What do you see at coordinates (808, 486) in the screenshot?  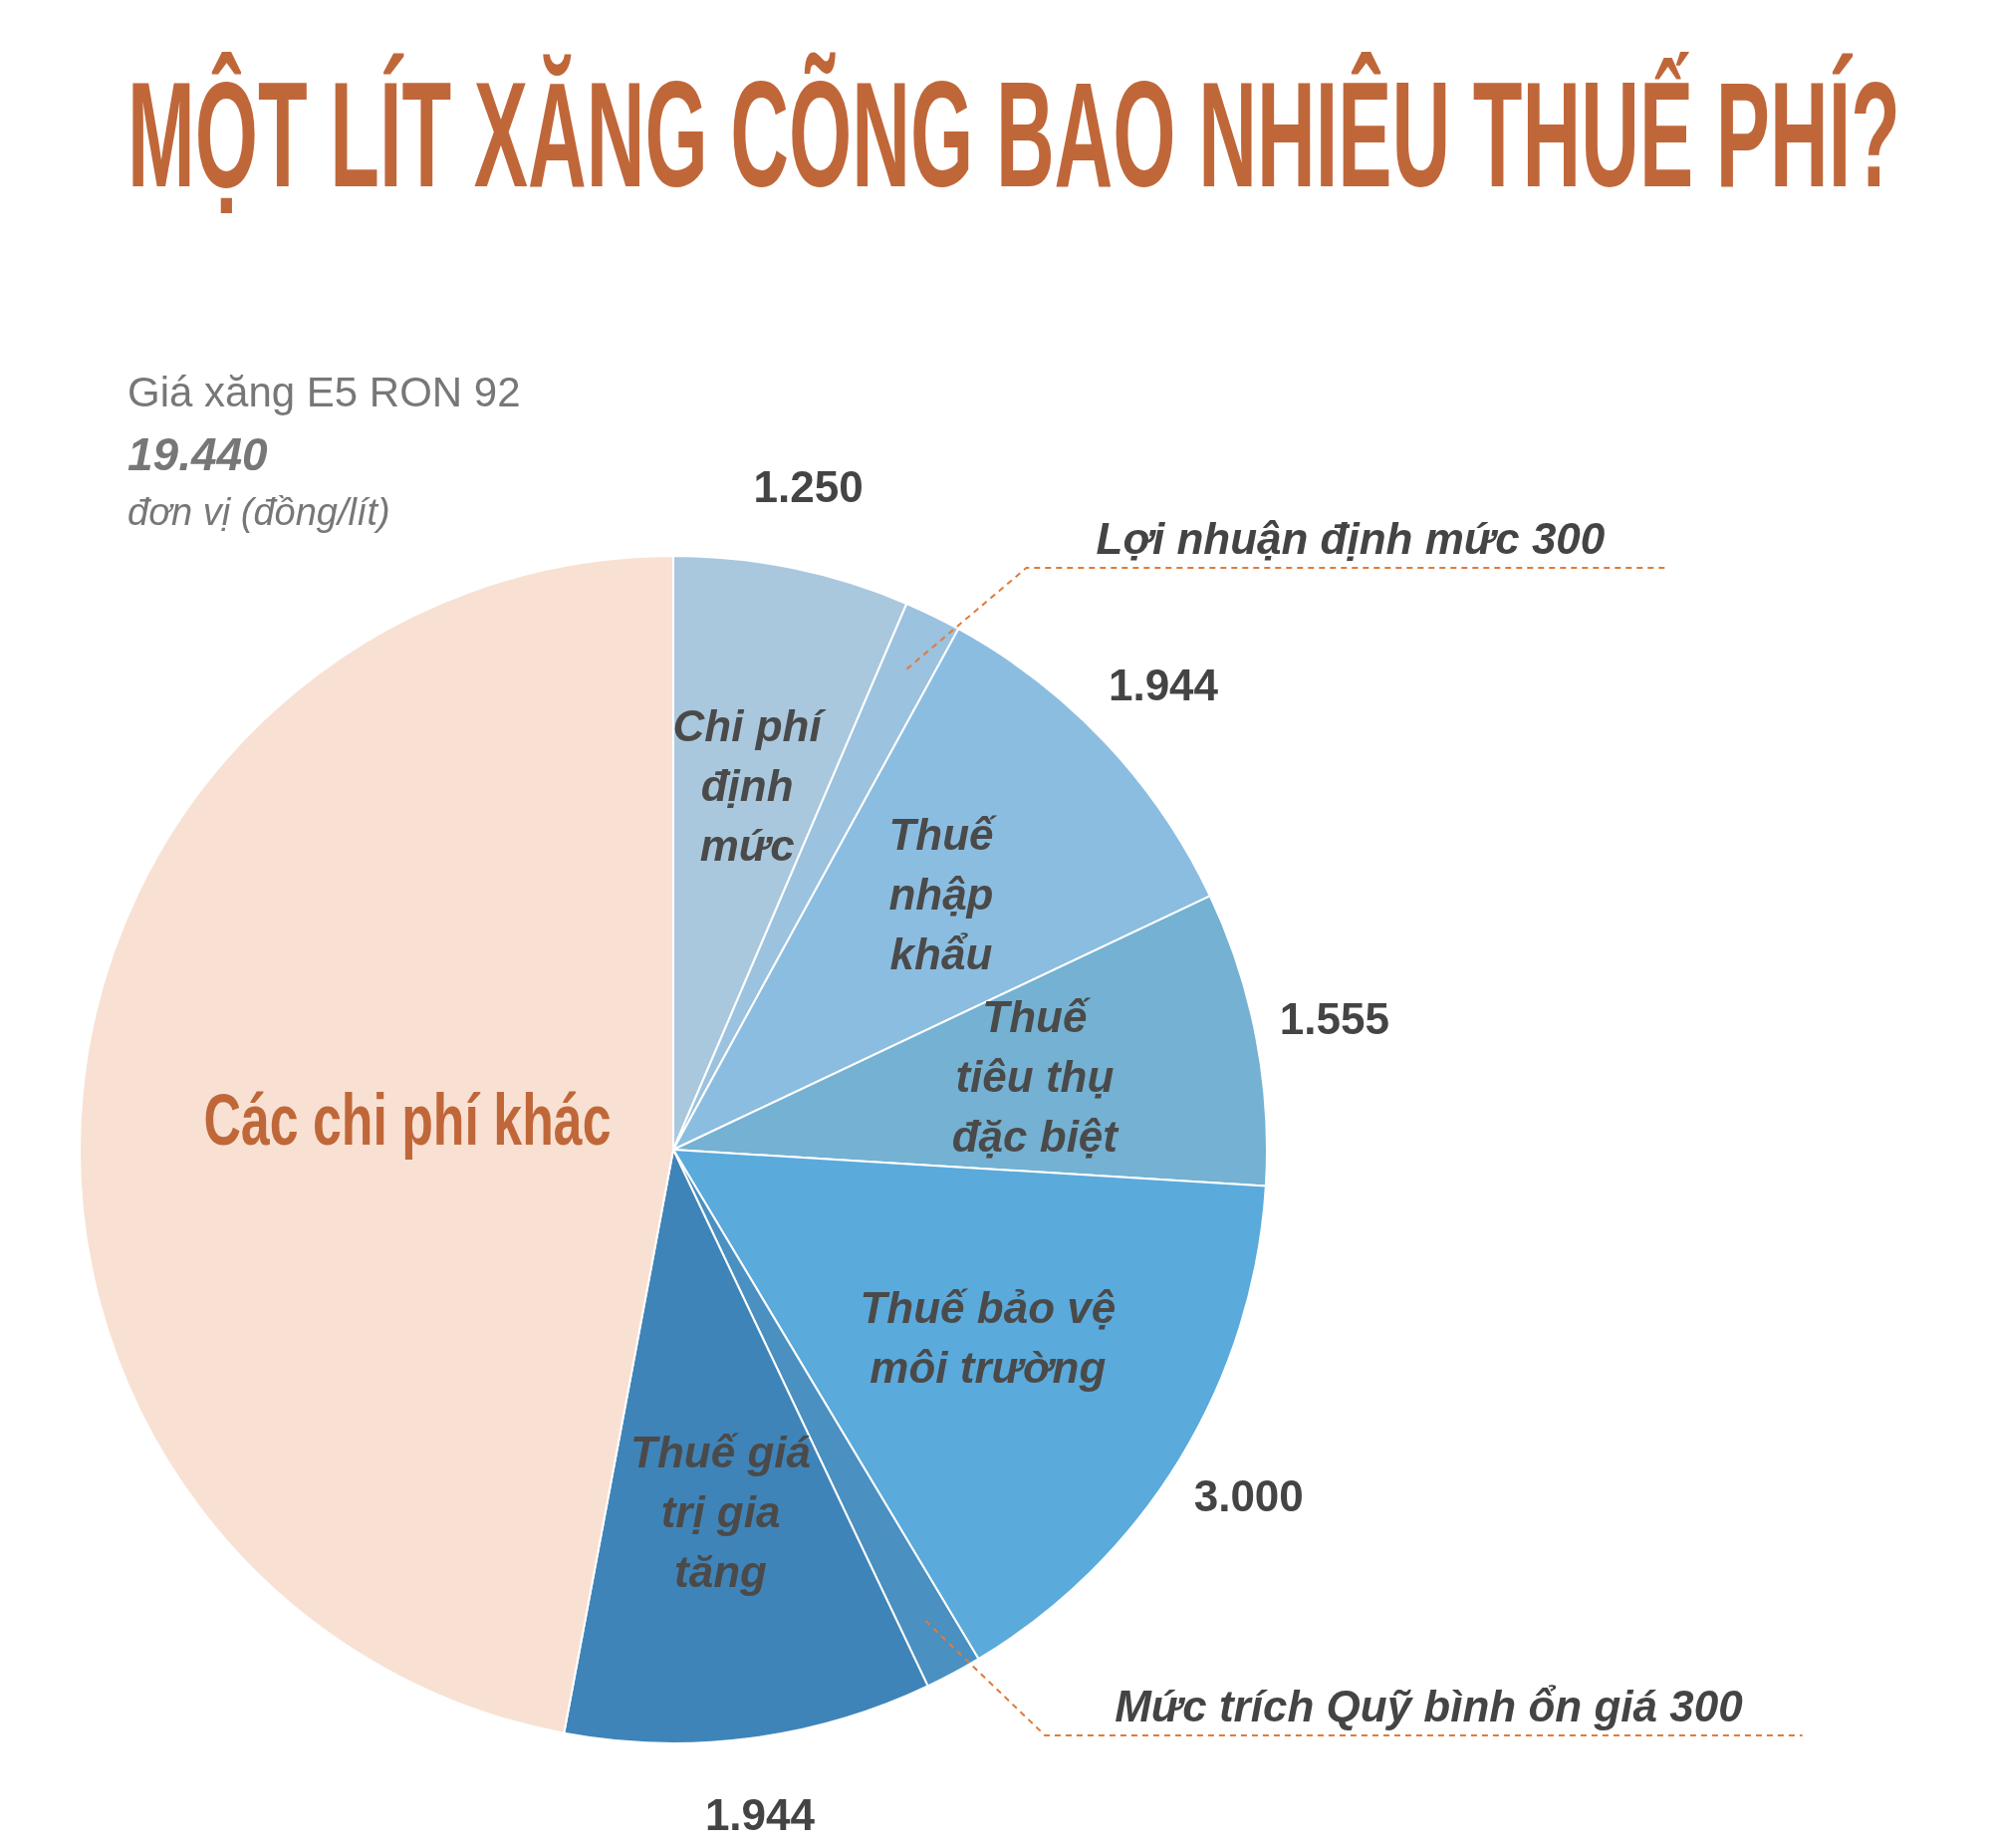 I see `data-label: 1.250` at bounding box center [808, 486].